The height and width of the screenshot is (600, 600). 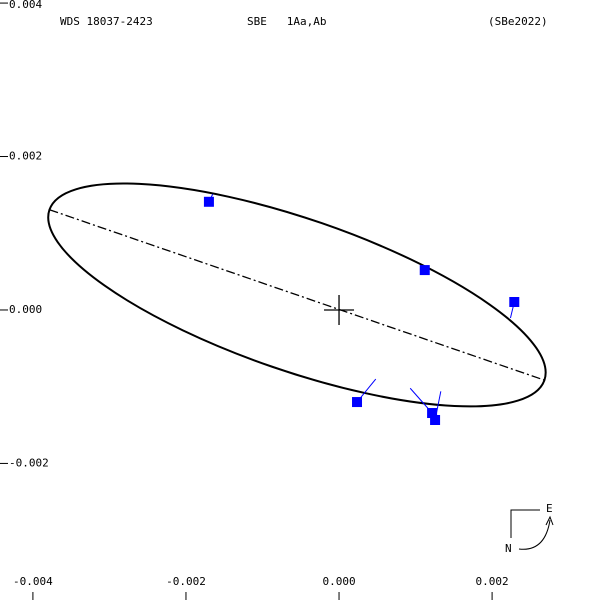 I want to click on x-tick-label: -0.002, so click(x=186, y=581).